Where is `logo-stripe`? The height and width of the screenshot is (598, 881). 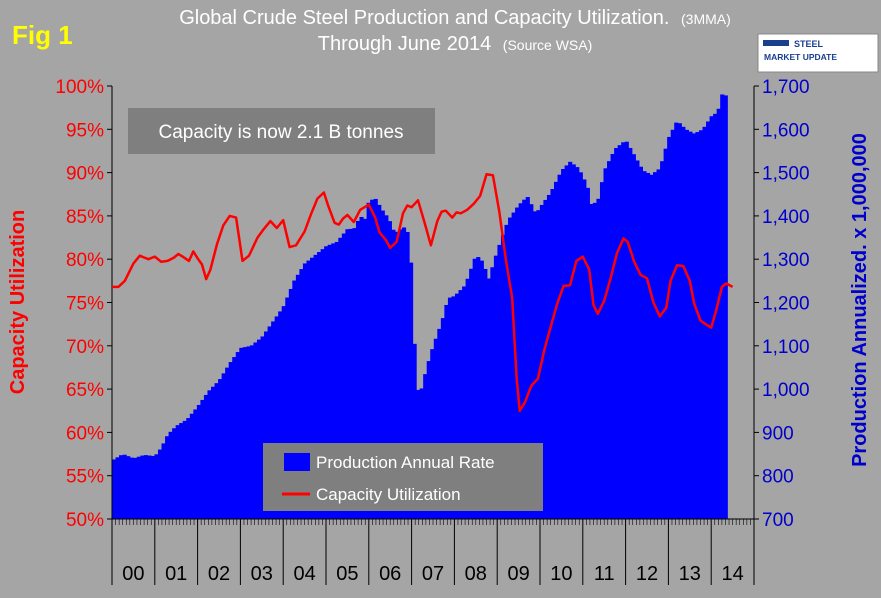 logo-stripe is located at coordinates (776, 43).